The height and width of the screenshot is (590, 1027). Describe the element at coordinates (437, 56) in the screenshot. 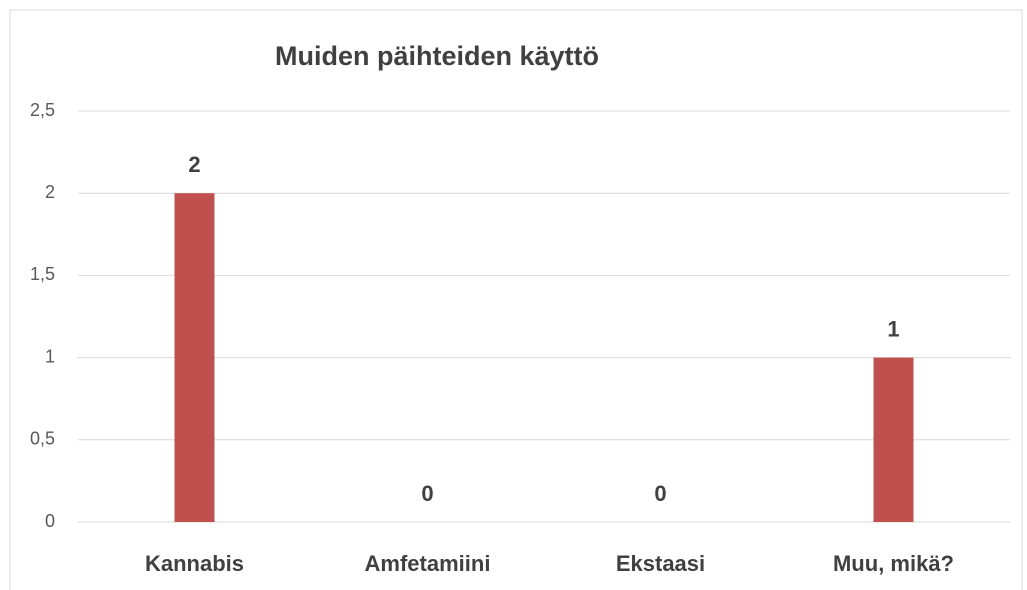

I see `chart-title: Muiden päihteiden käyttö` at that location.